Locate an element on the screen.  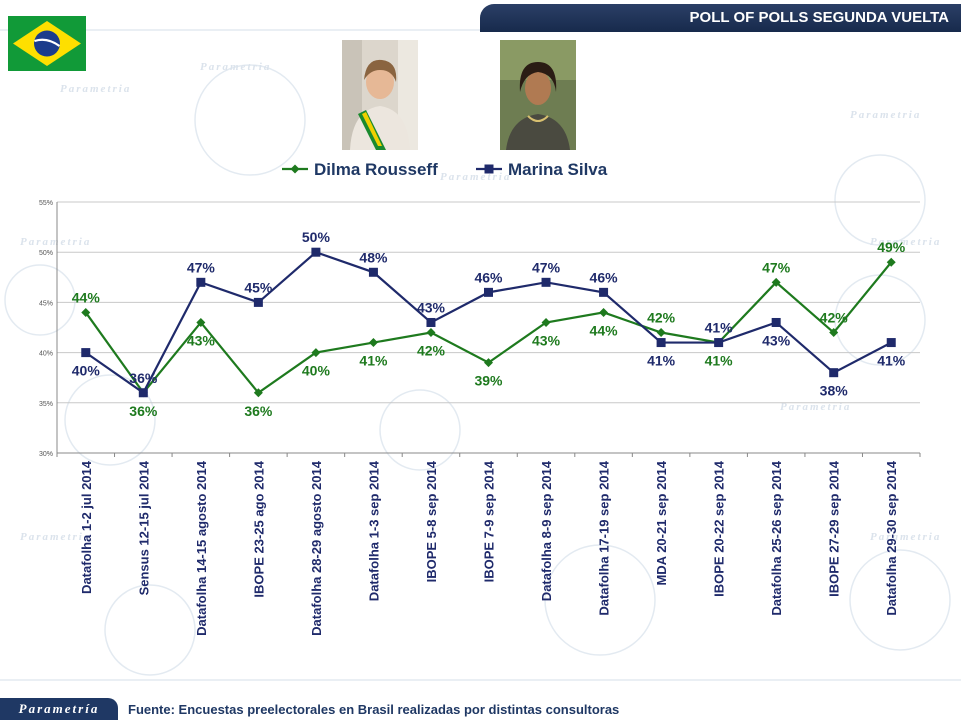
x-tick-label: IBOPE 20-22 sep 2014 is located at coordinates (719, 528).